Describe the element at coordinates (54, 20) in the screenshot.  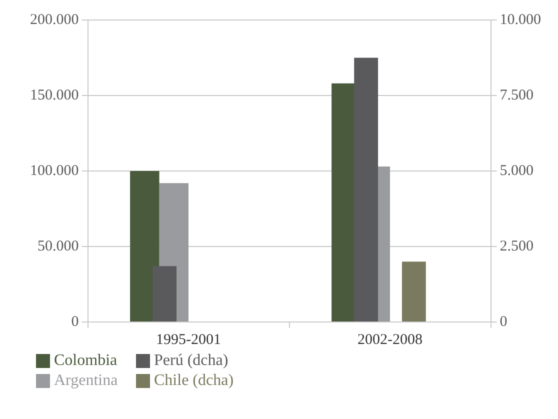
I see `y-tick-label: 200.000` at that location.